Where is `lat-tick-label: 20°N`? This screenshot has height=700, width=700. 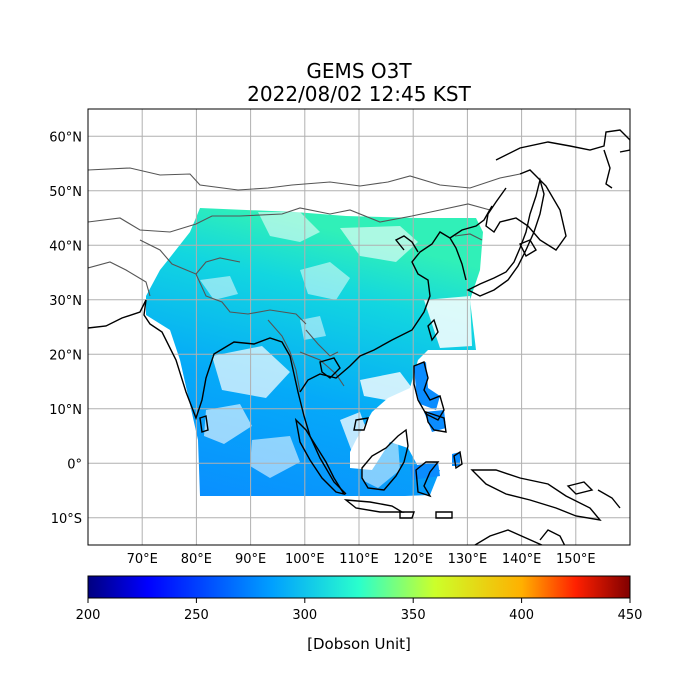 lat-tick-label: 20°N is located at coordinates (65, 355).